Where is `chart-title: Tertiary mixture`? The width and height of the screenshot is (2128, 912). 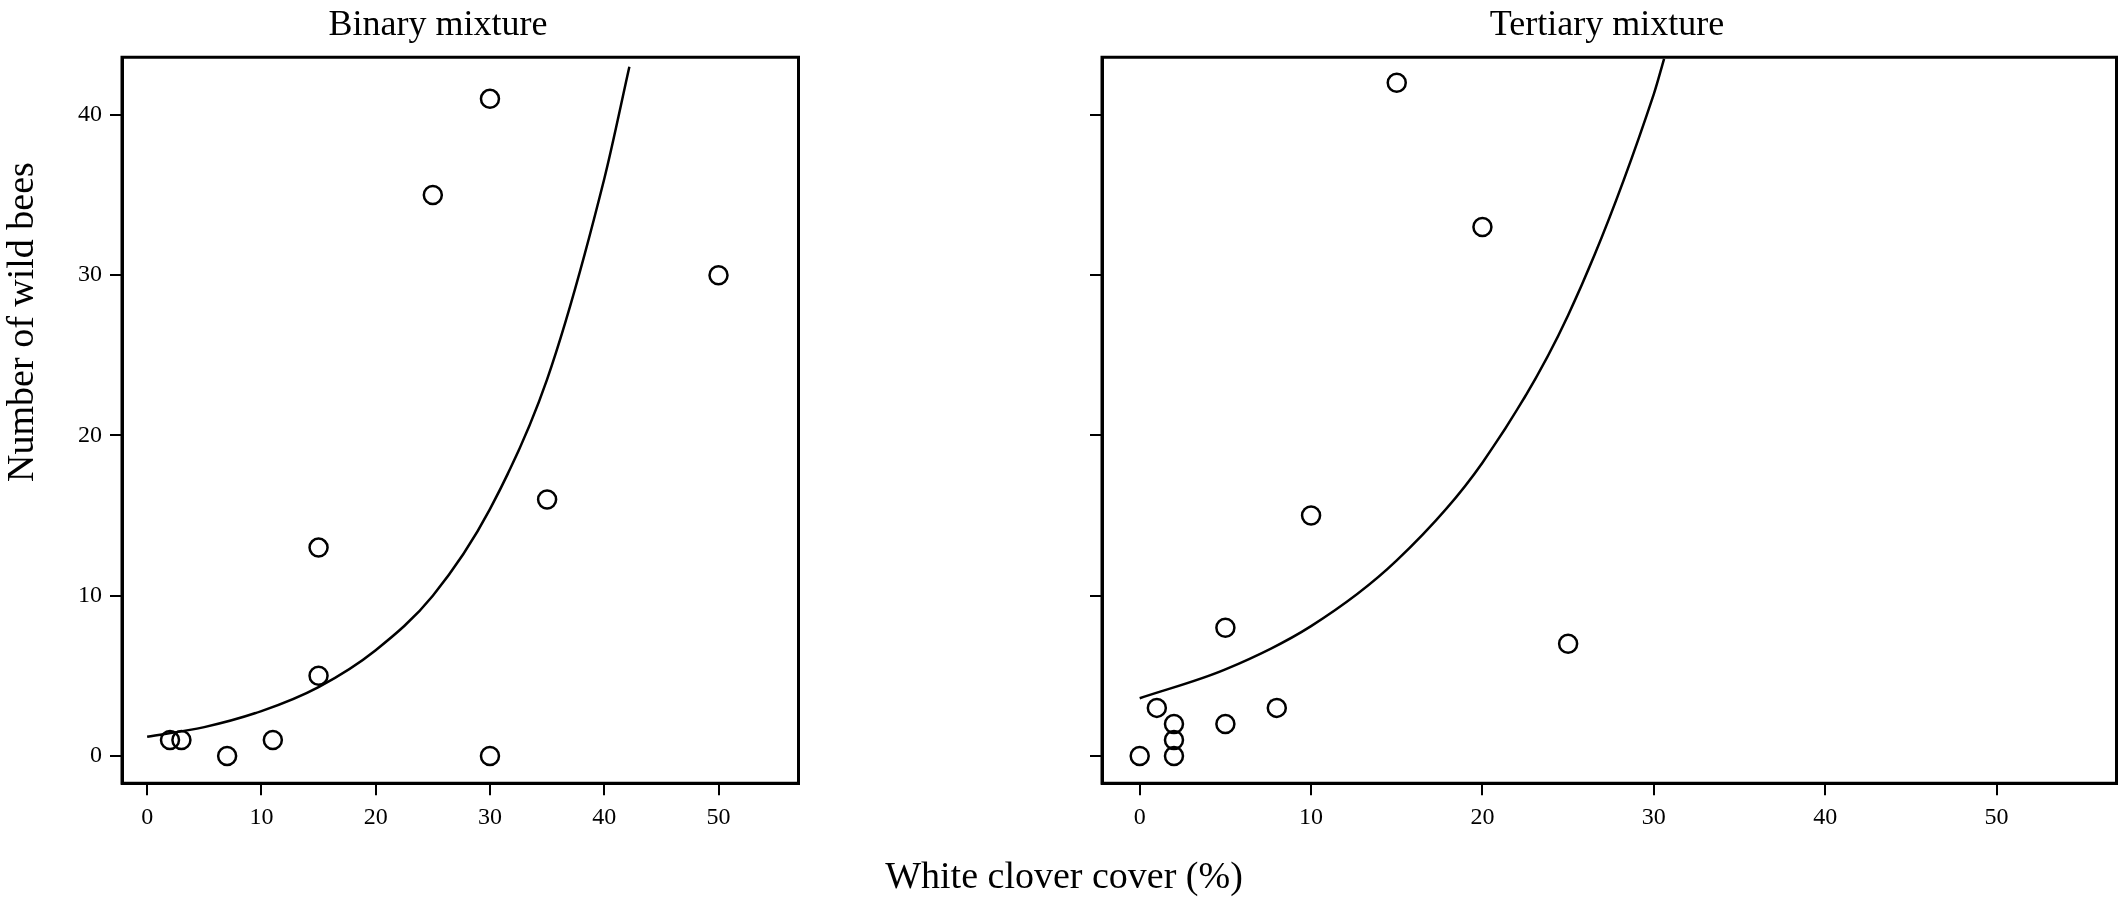 chart-title: Tertiary mixture is located at coordinates (1607, 23).